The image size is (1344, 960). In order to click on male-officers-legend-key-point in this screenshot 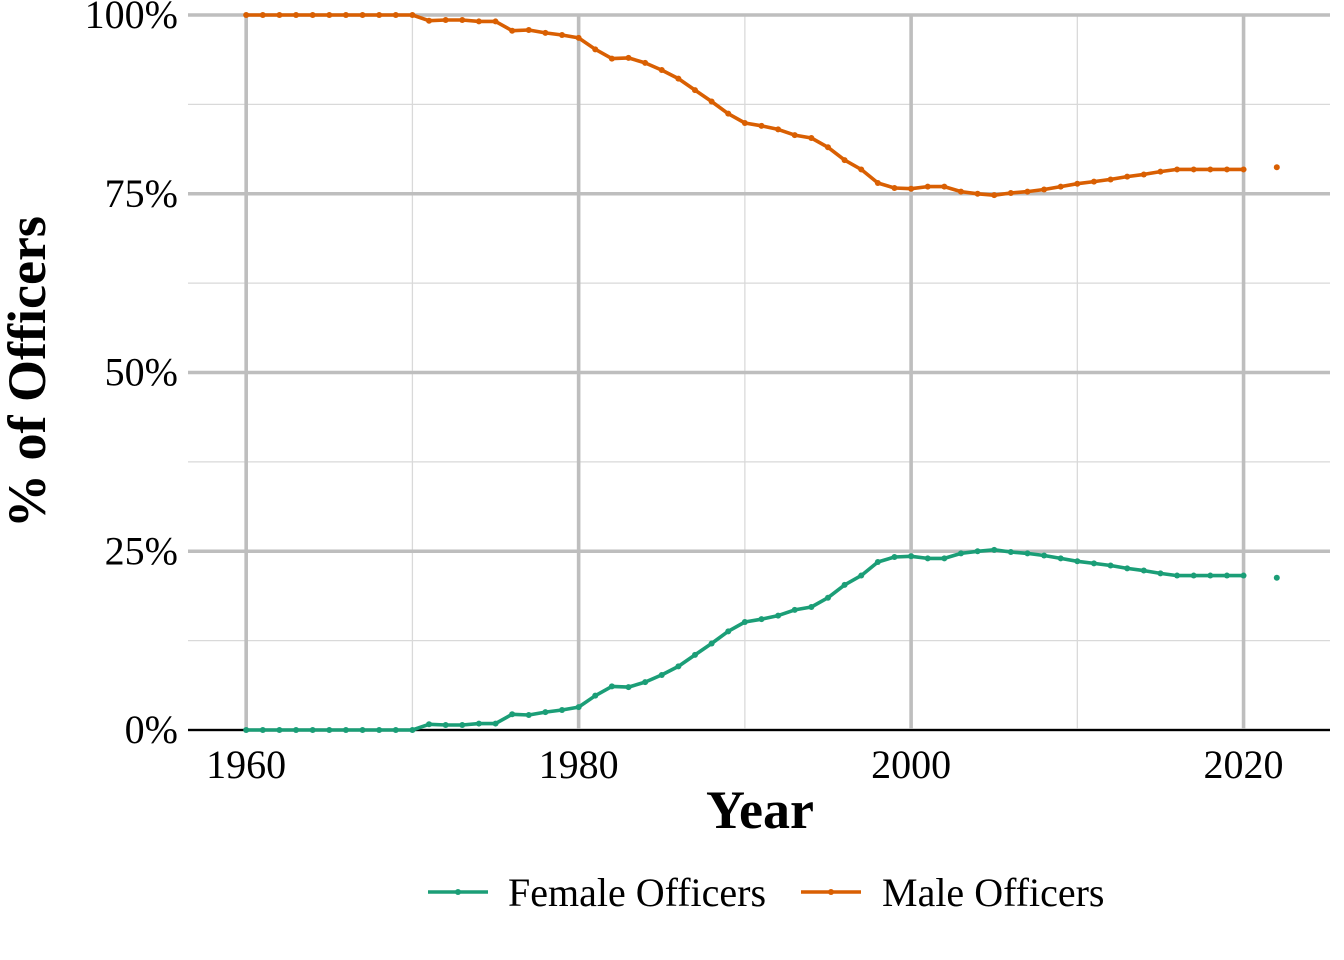, I will do `click(831, 892)`.